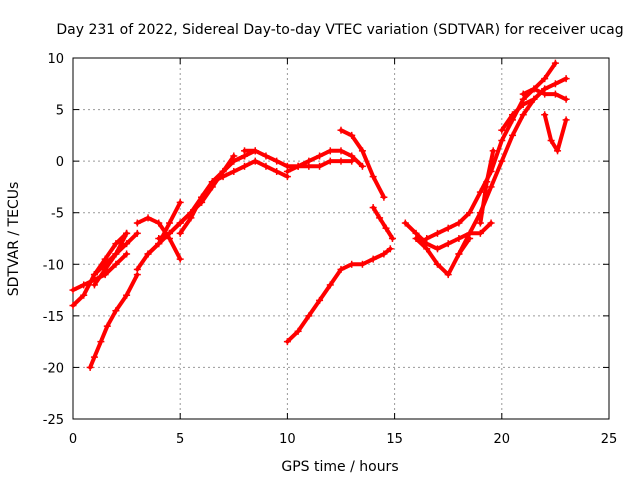 The height and width of the screenshot is (480, 640). What do you see at coordinates (53, 420) in the screenshot?
I see `y-tick-label: -25` at bounding box center [53, 420].